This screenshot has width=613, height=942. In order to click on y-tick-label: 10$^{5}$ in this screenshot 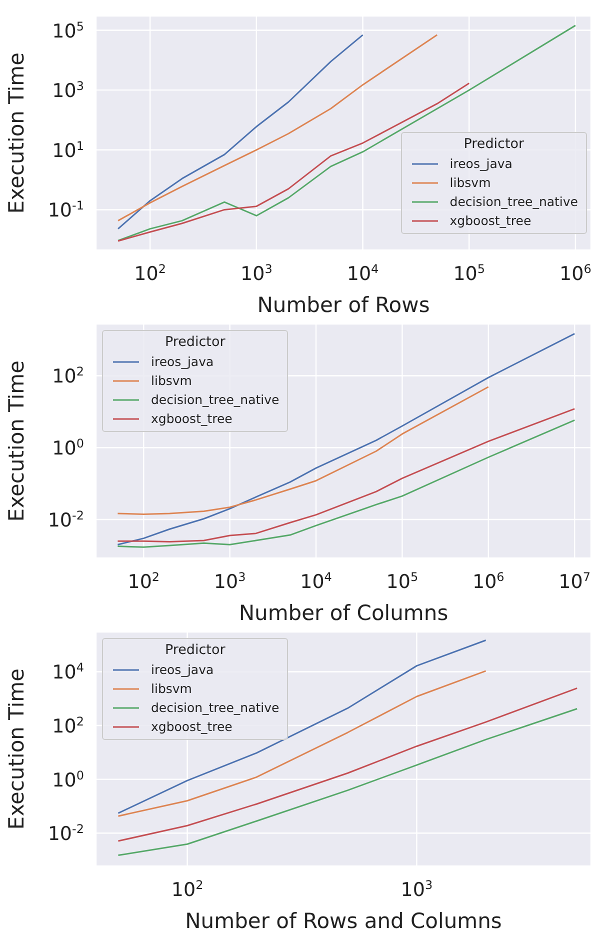, I will do `click(68, 30)`.